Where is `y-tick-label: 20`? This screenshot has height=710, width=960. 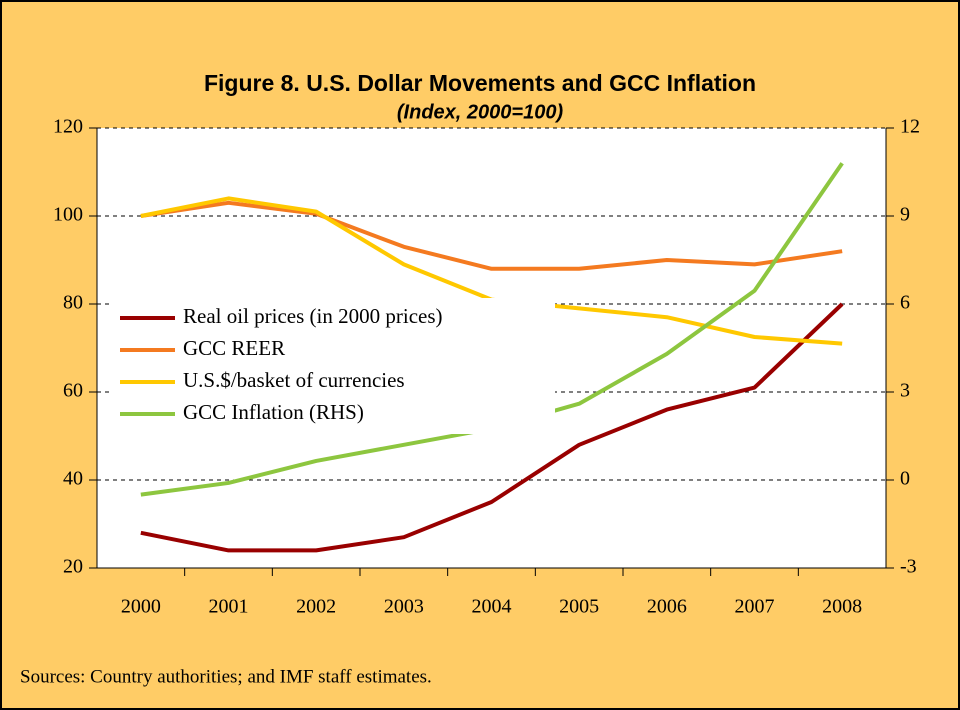 y-tick-label: 20 is located at coordinates (73, 567).